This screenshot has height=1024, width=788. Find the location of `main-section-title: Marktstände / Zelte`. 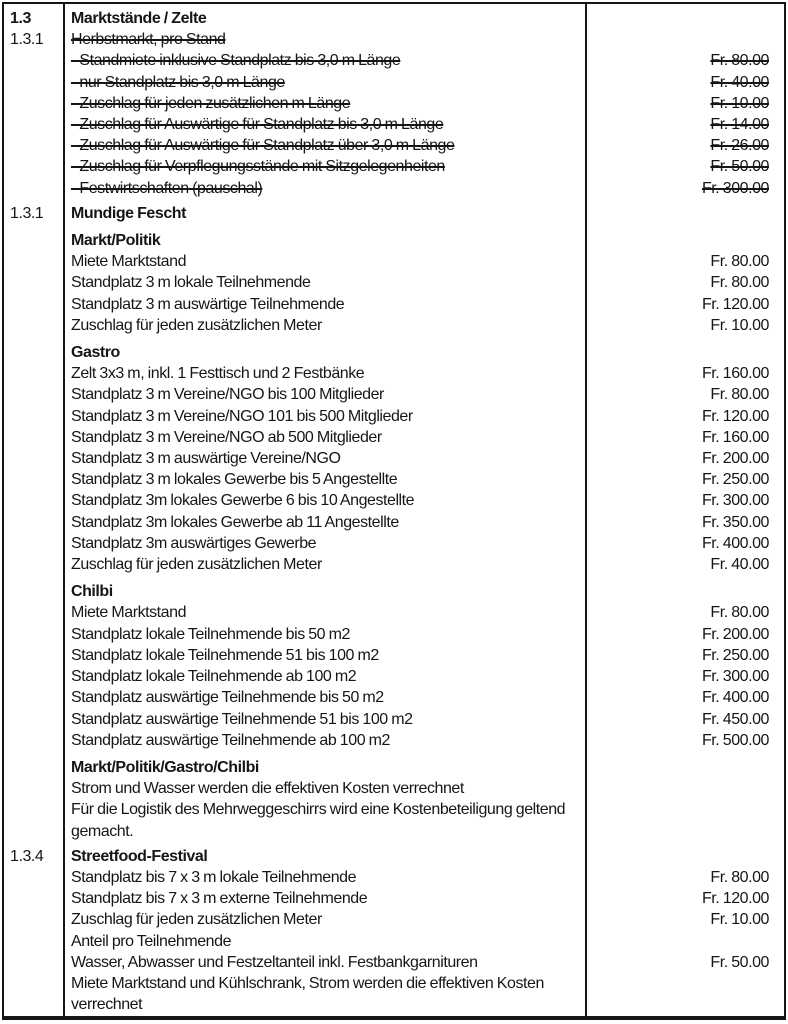

main-section-title: Marktstände / Zelte is located at coordinates (139, 18).